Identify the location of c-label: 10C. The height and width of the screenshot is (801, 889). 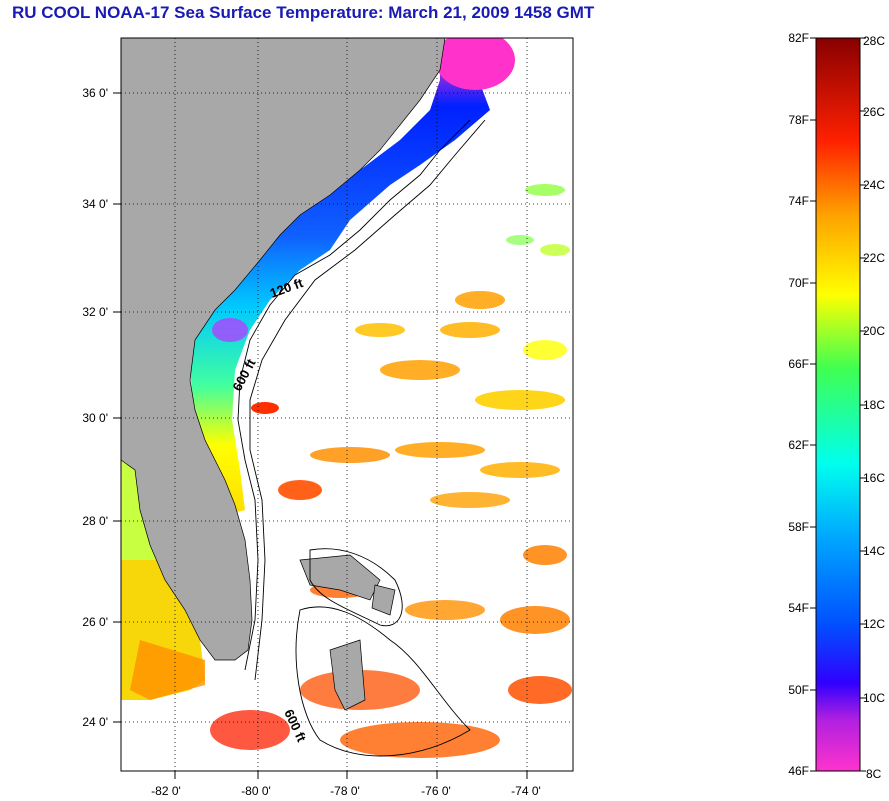
(874, 698).